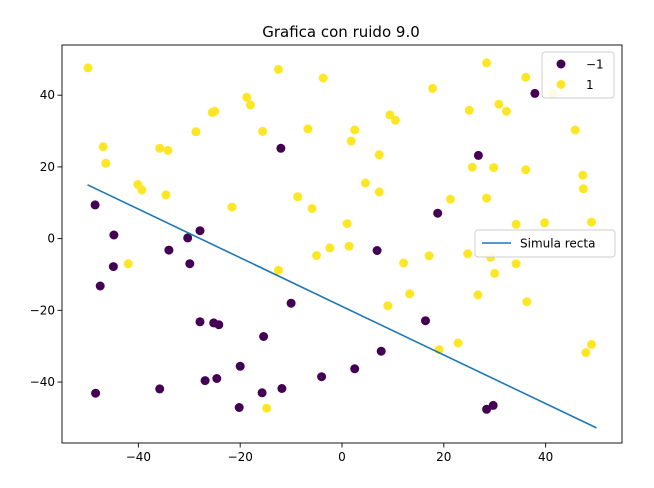 The width and height of the screenshot is (654, 488). Describe the element at coordinates (578, 75) in the screenshot. I see `class-legend: −11` at that location.